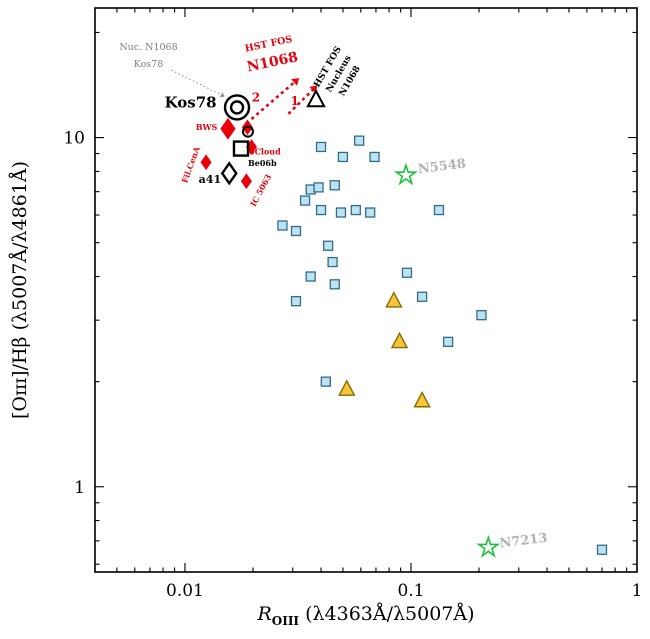 The image size is (650, 639). I want to click on x-tick-label-0-1: 0.1, so click(410, 591).